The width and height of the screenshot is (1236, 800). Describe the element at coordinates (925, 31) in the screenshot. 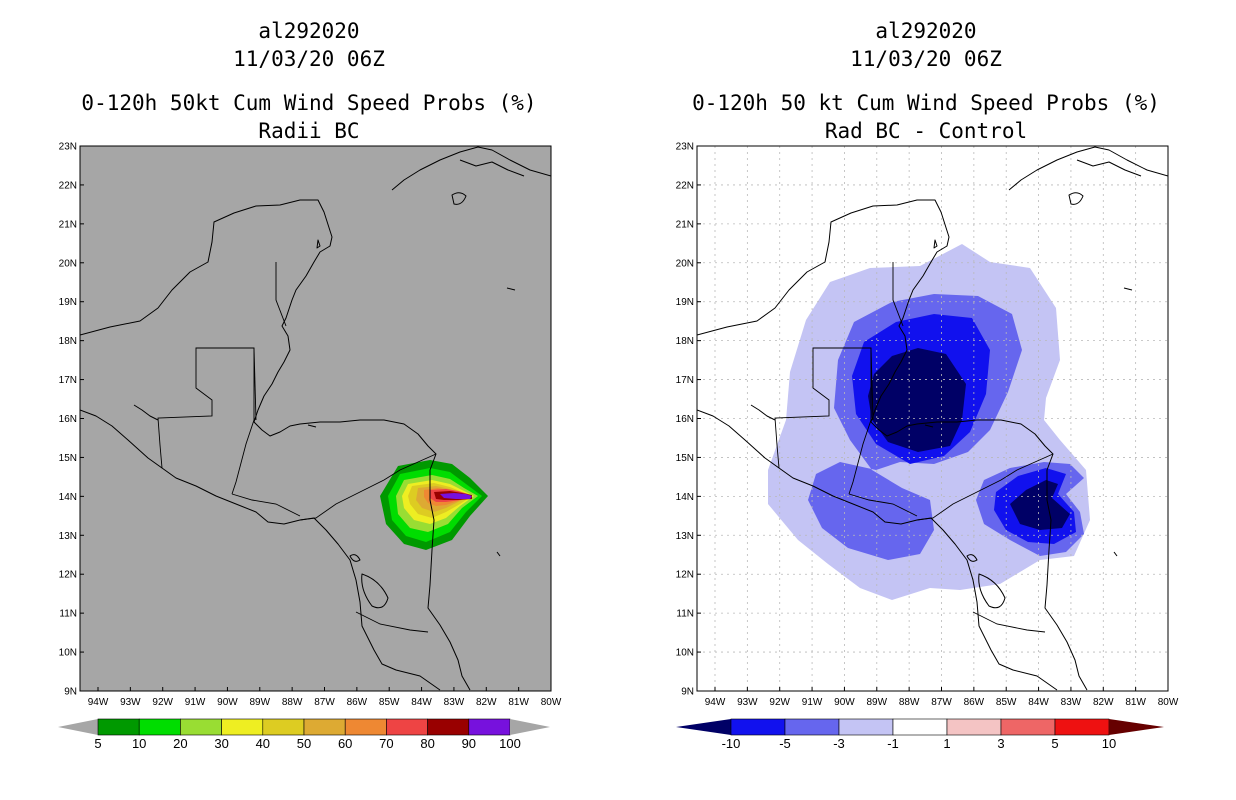

I see `right-title-storm-id: al292020` at that location.